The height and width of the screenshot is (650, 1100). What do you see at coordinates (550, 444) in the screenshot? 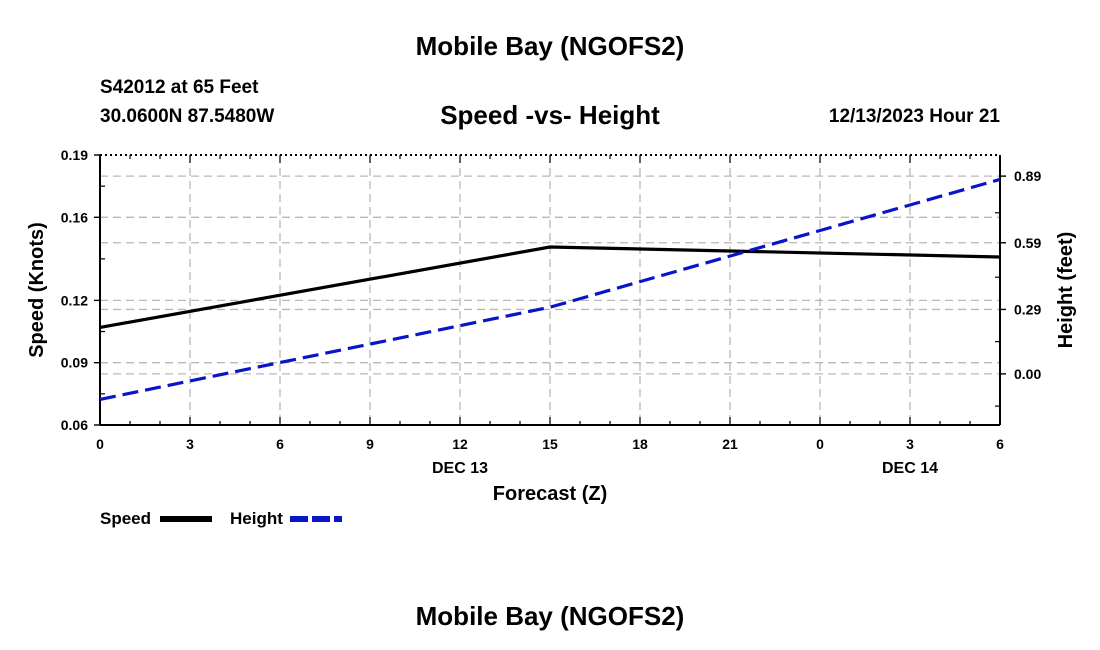
I see `x-tick-label: 15` at bounding box center [550, 444].